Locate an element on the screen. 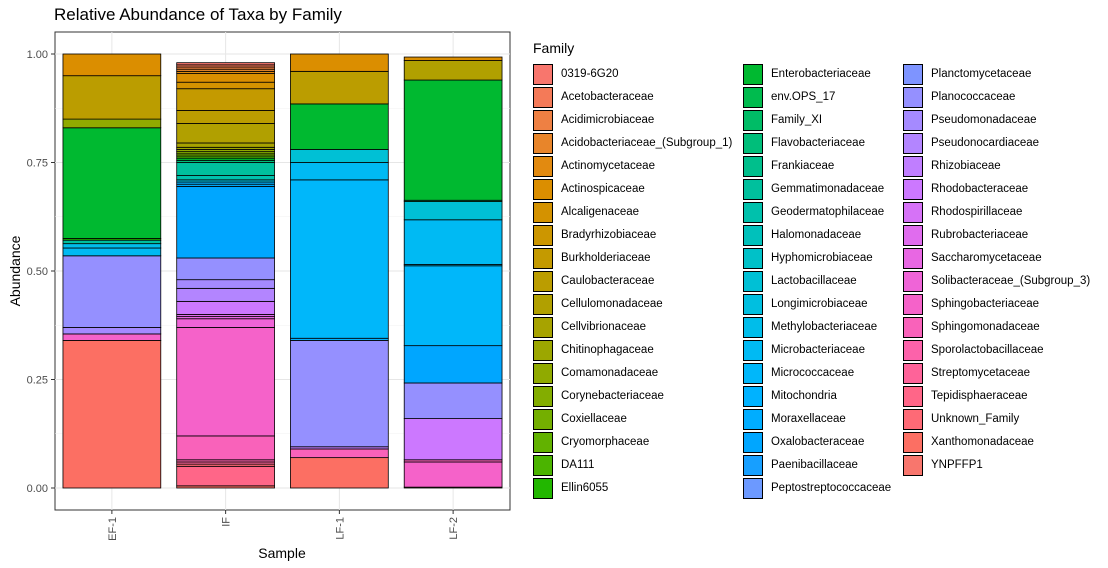 The image size is (1108, 568). legend-label: env.OPS_17 is located at coordinates (803, 97).